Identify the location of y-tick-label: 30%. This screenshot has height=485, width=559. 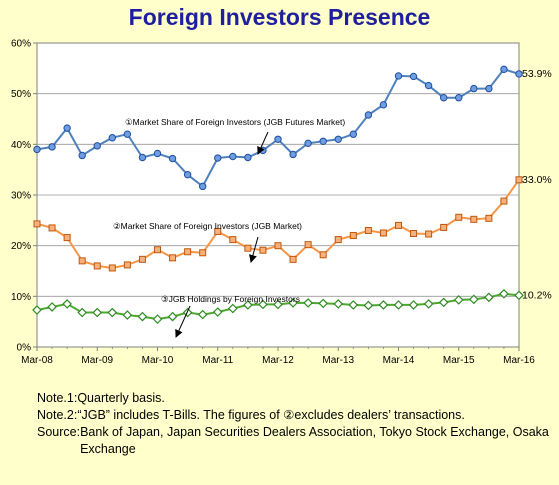
(21, 196).